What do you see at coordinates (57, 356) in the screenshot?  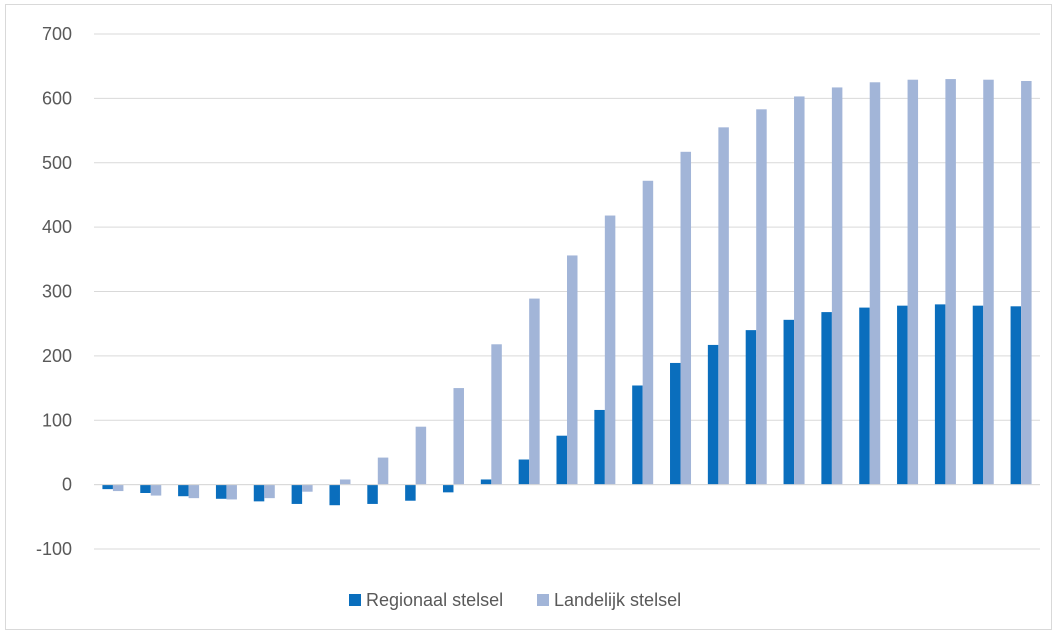 I see `y-tick-label: 200` at bounding box center [57, 356].